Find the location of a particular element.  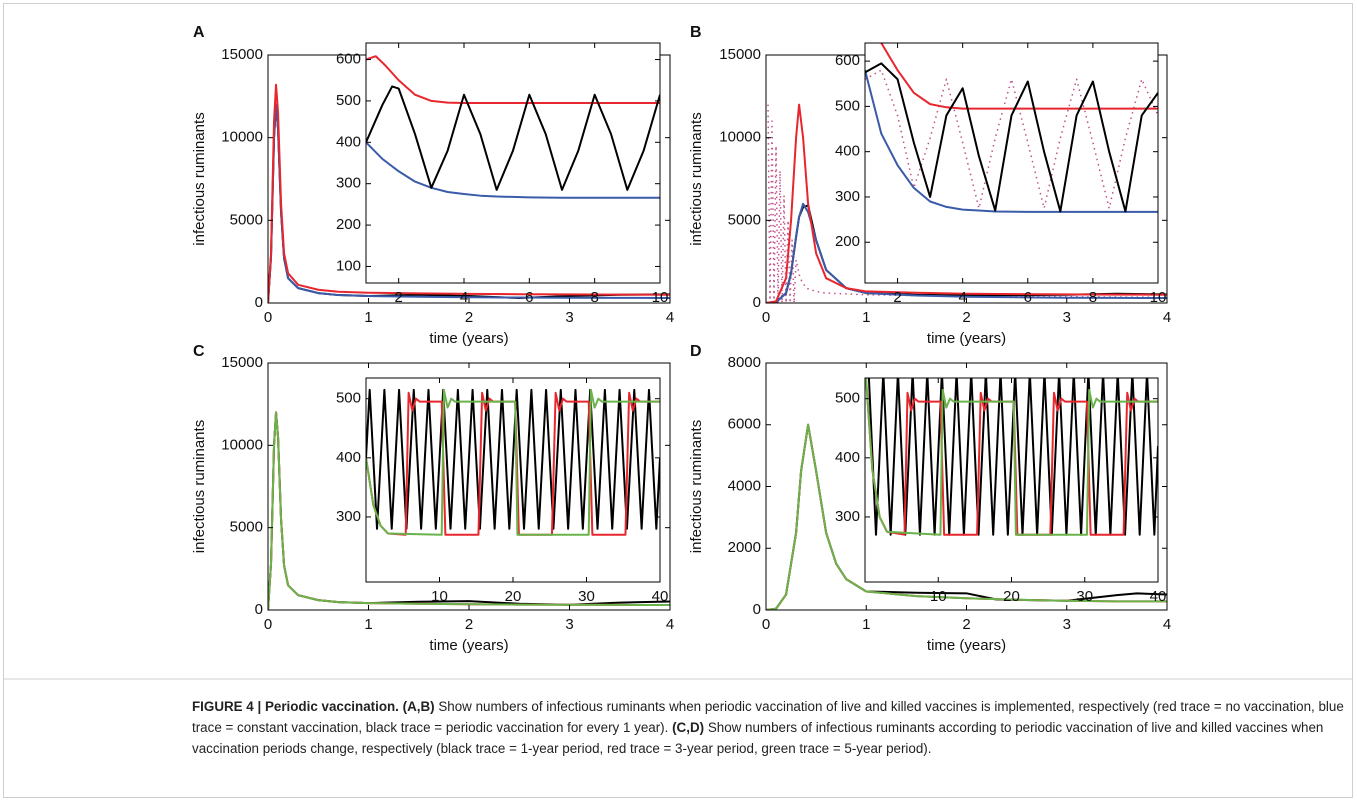

panel-label: D is located at coordinates (696, 351).